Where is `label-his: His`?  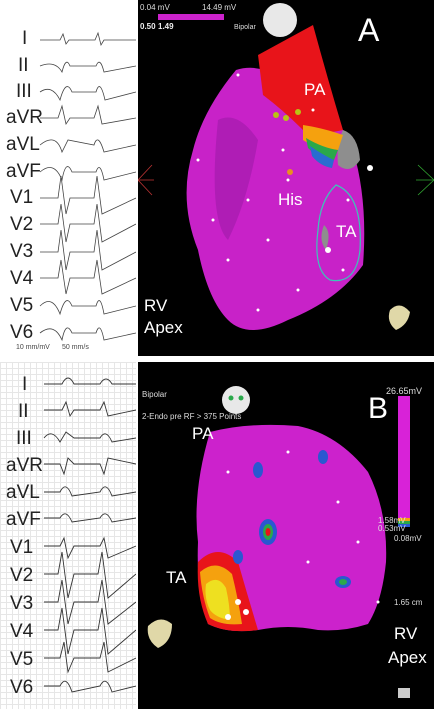 label-his: His is located at coordinates (290, 199).